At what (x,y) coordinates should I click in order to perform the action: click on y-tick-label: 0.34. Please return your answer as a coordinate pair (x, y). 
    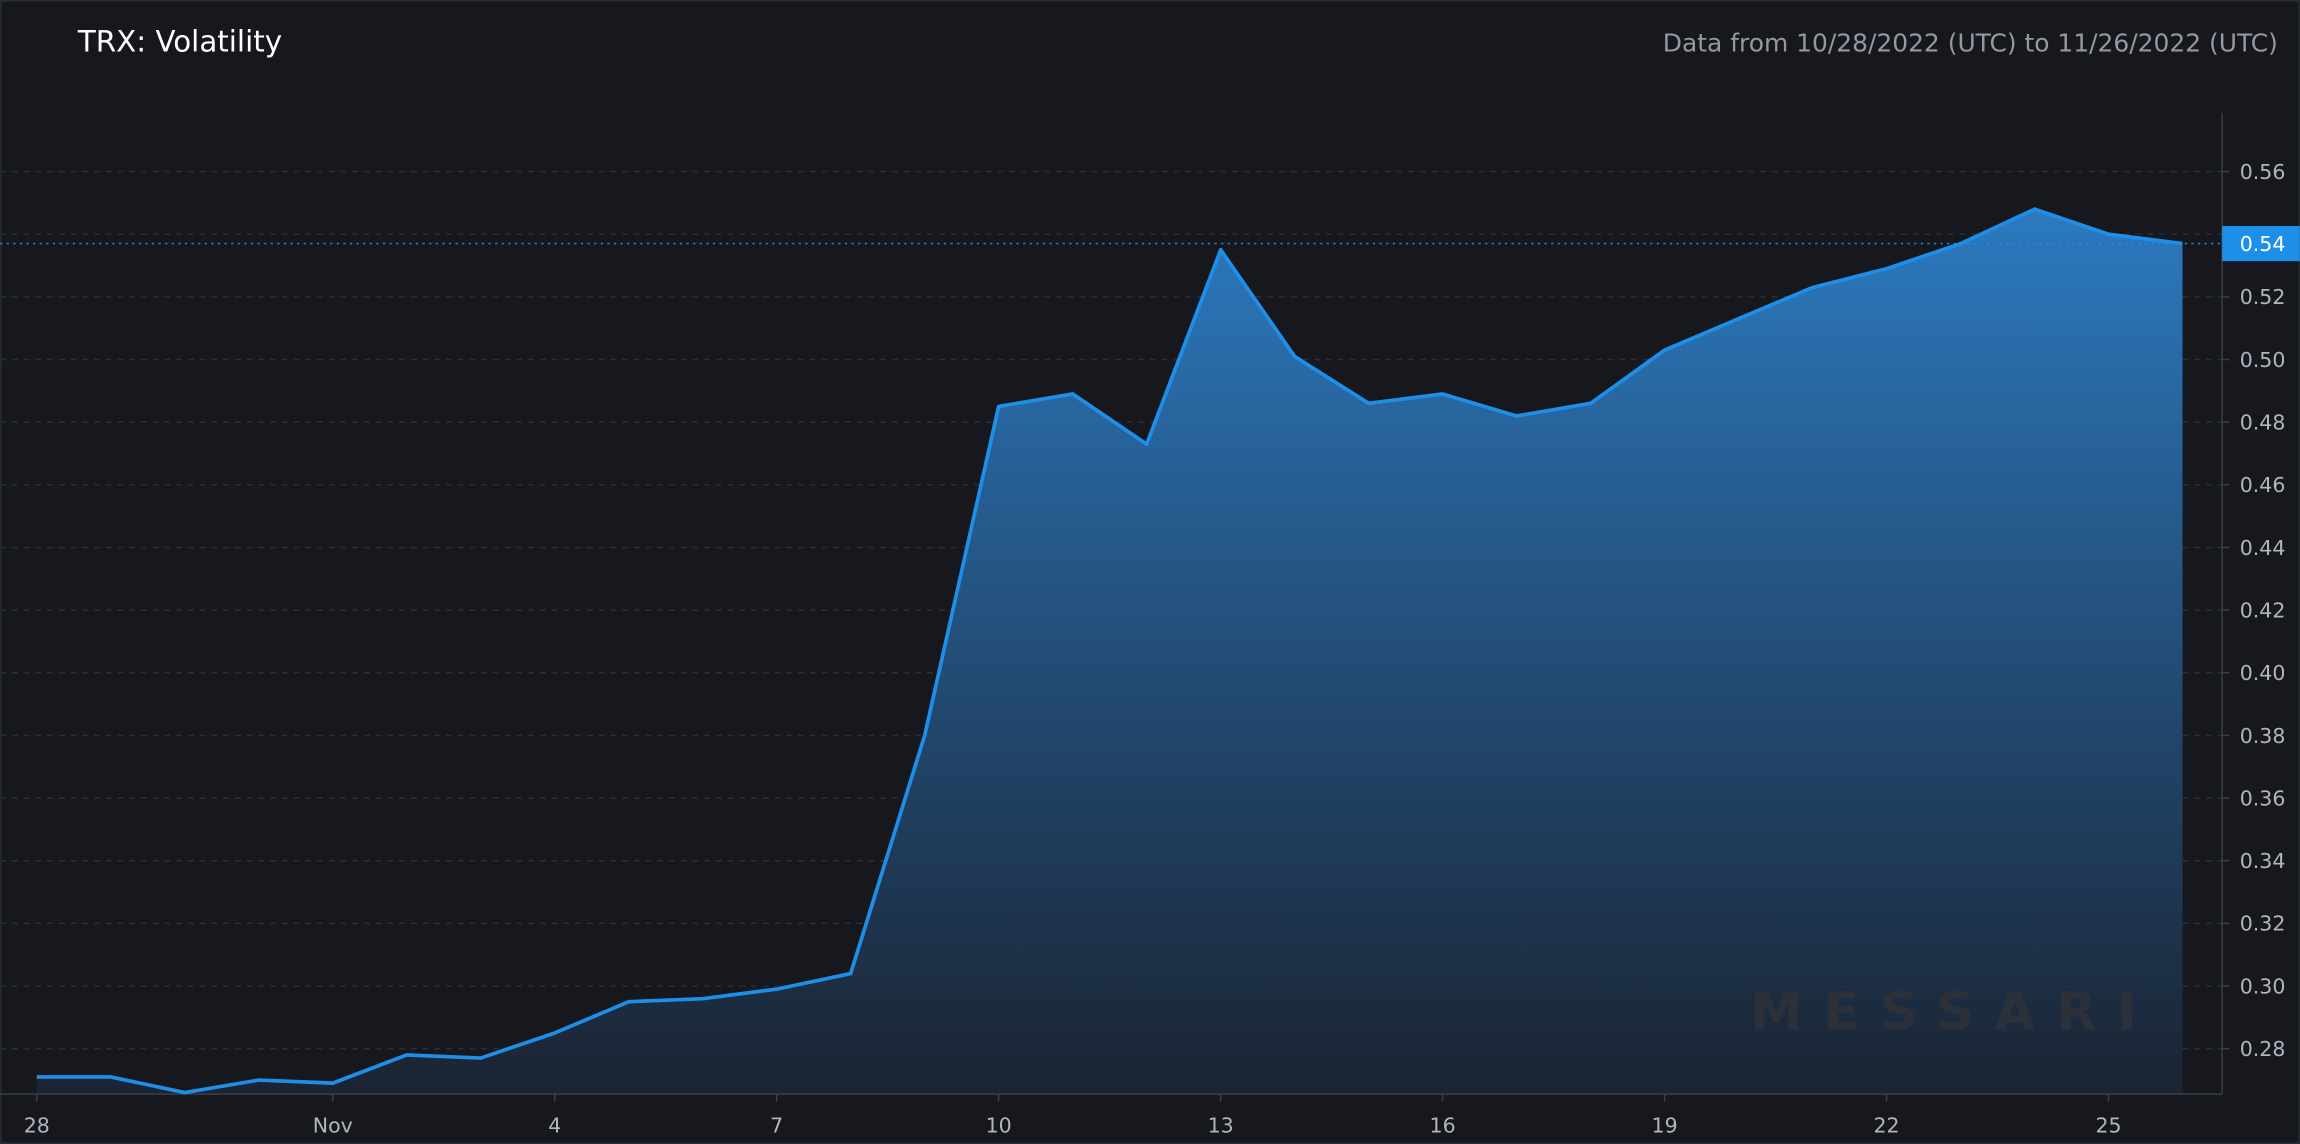
    Looking at the image, I should click on (2263, 861).